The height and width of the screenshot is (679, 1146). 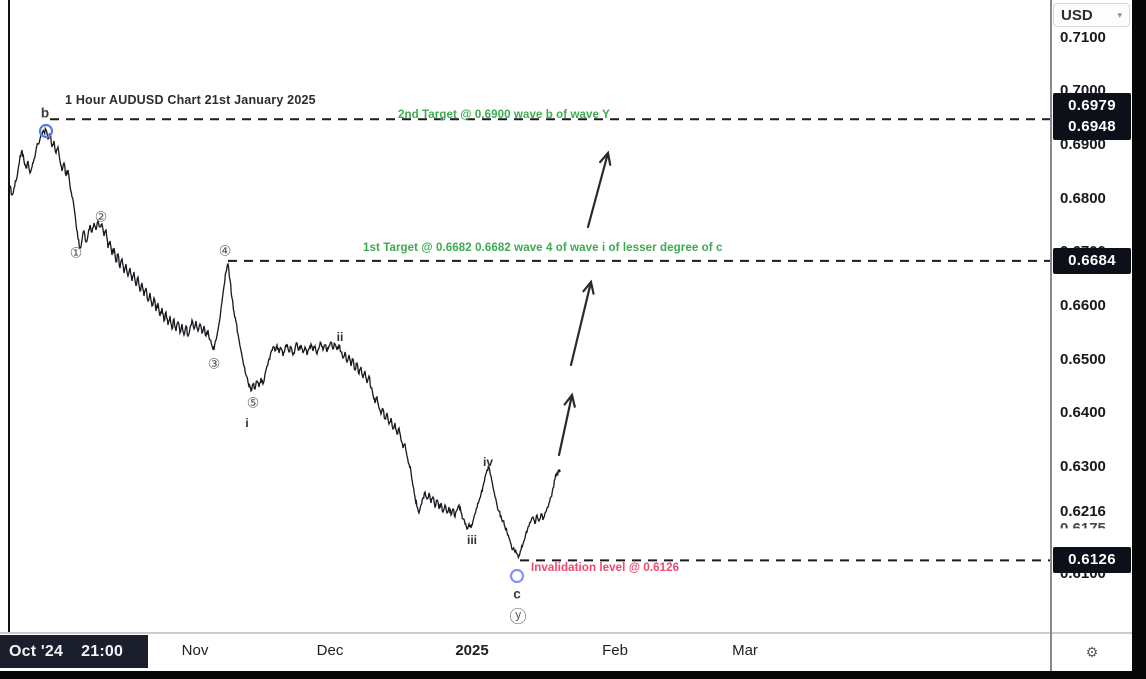 What do you see at coordinates (745, 650) in the screenshot?
I see `time-axis-label: Mar` at bounding box center [745, 650].